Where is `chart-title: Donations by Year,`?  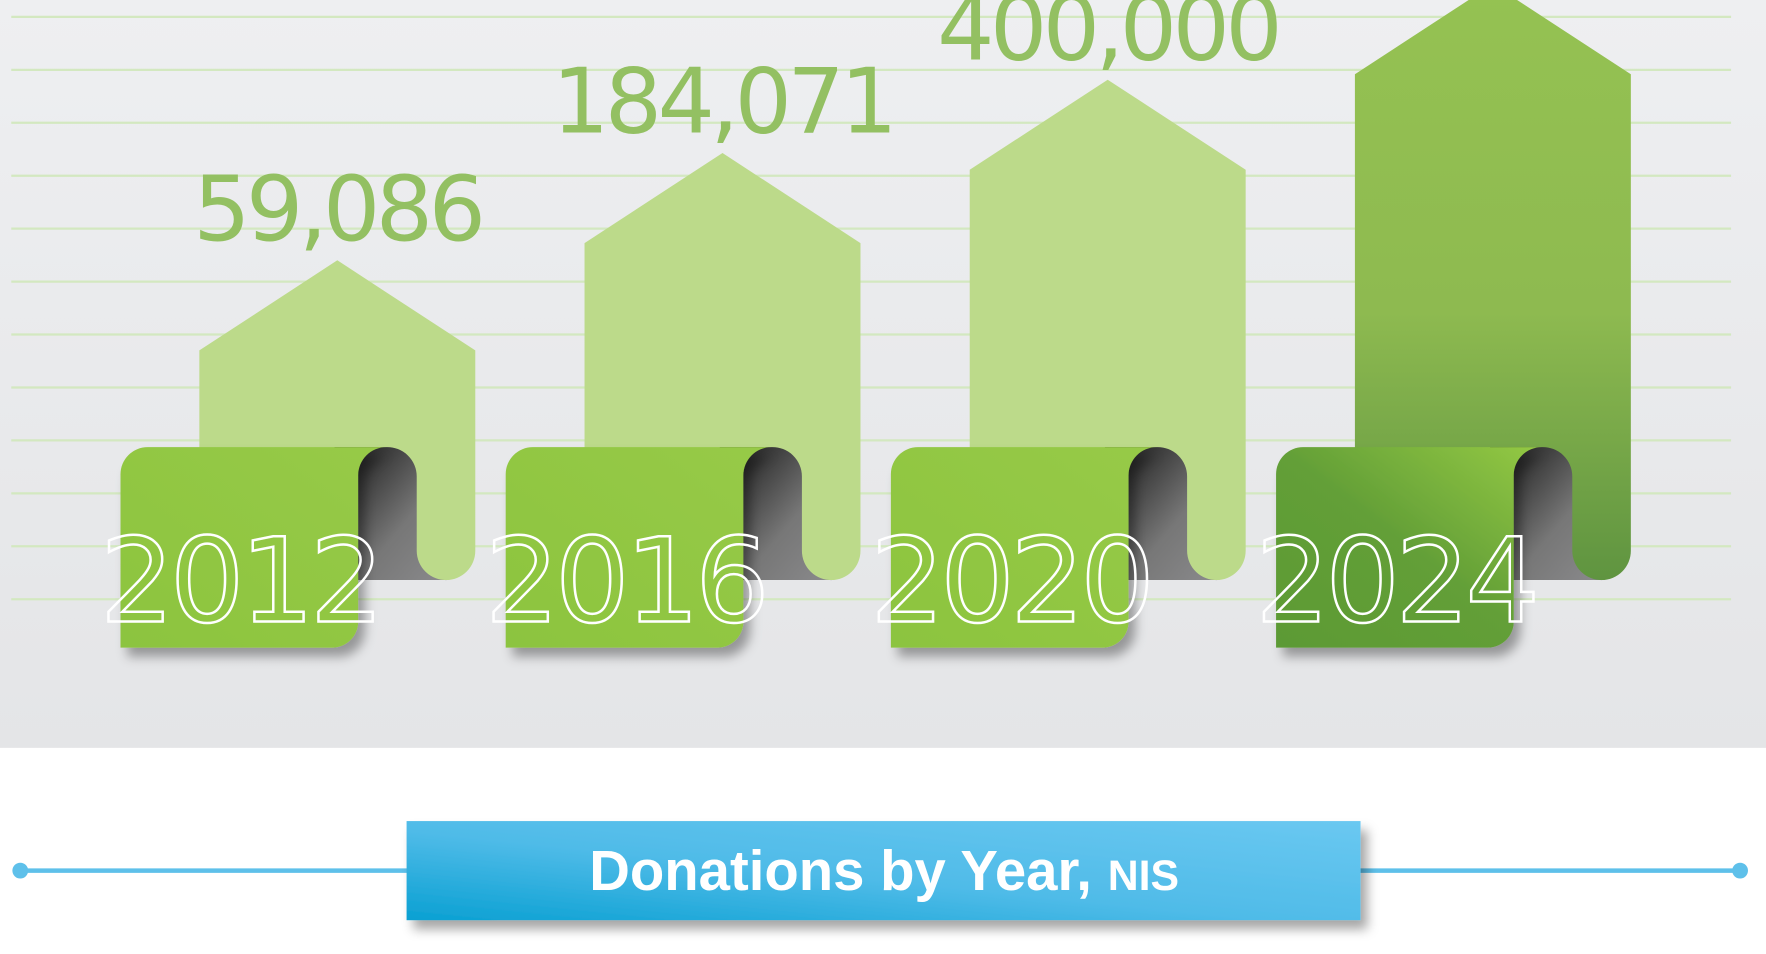
chart-title: Donations by Year, is located at coordinates (840, 870).